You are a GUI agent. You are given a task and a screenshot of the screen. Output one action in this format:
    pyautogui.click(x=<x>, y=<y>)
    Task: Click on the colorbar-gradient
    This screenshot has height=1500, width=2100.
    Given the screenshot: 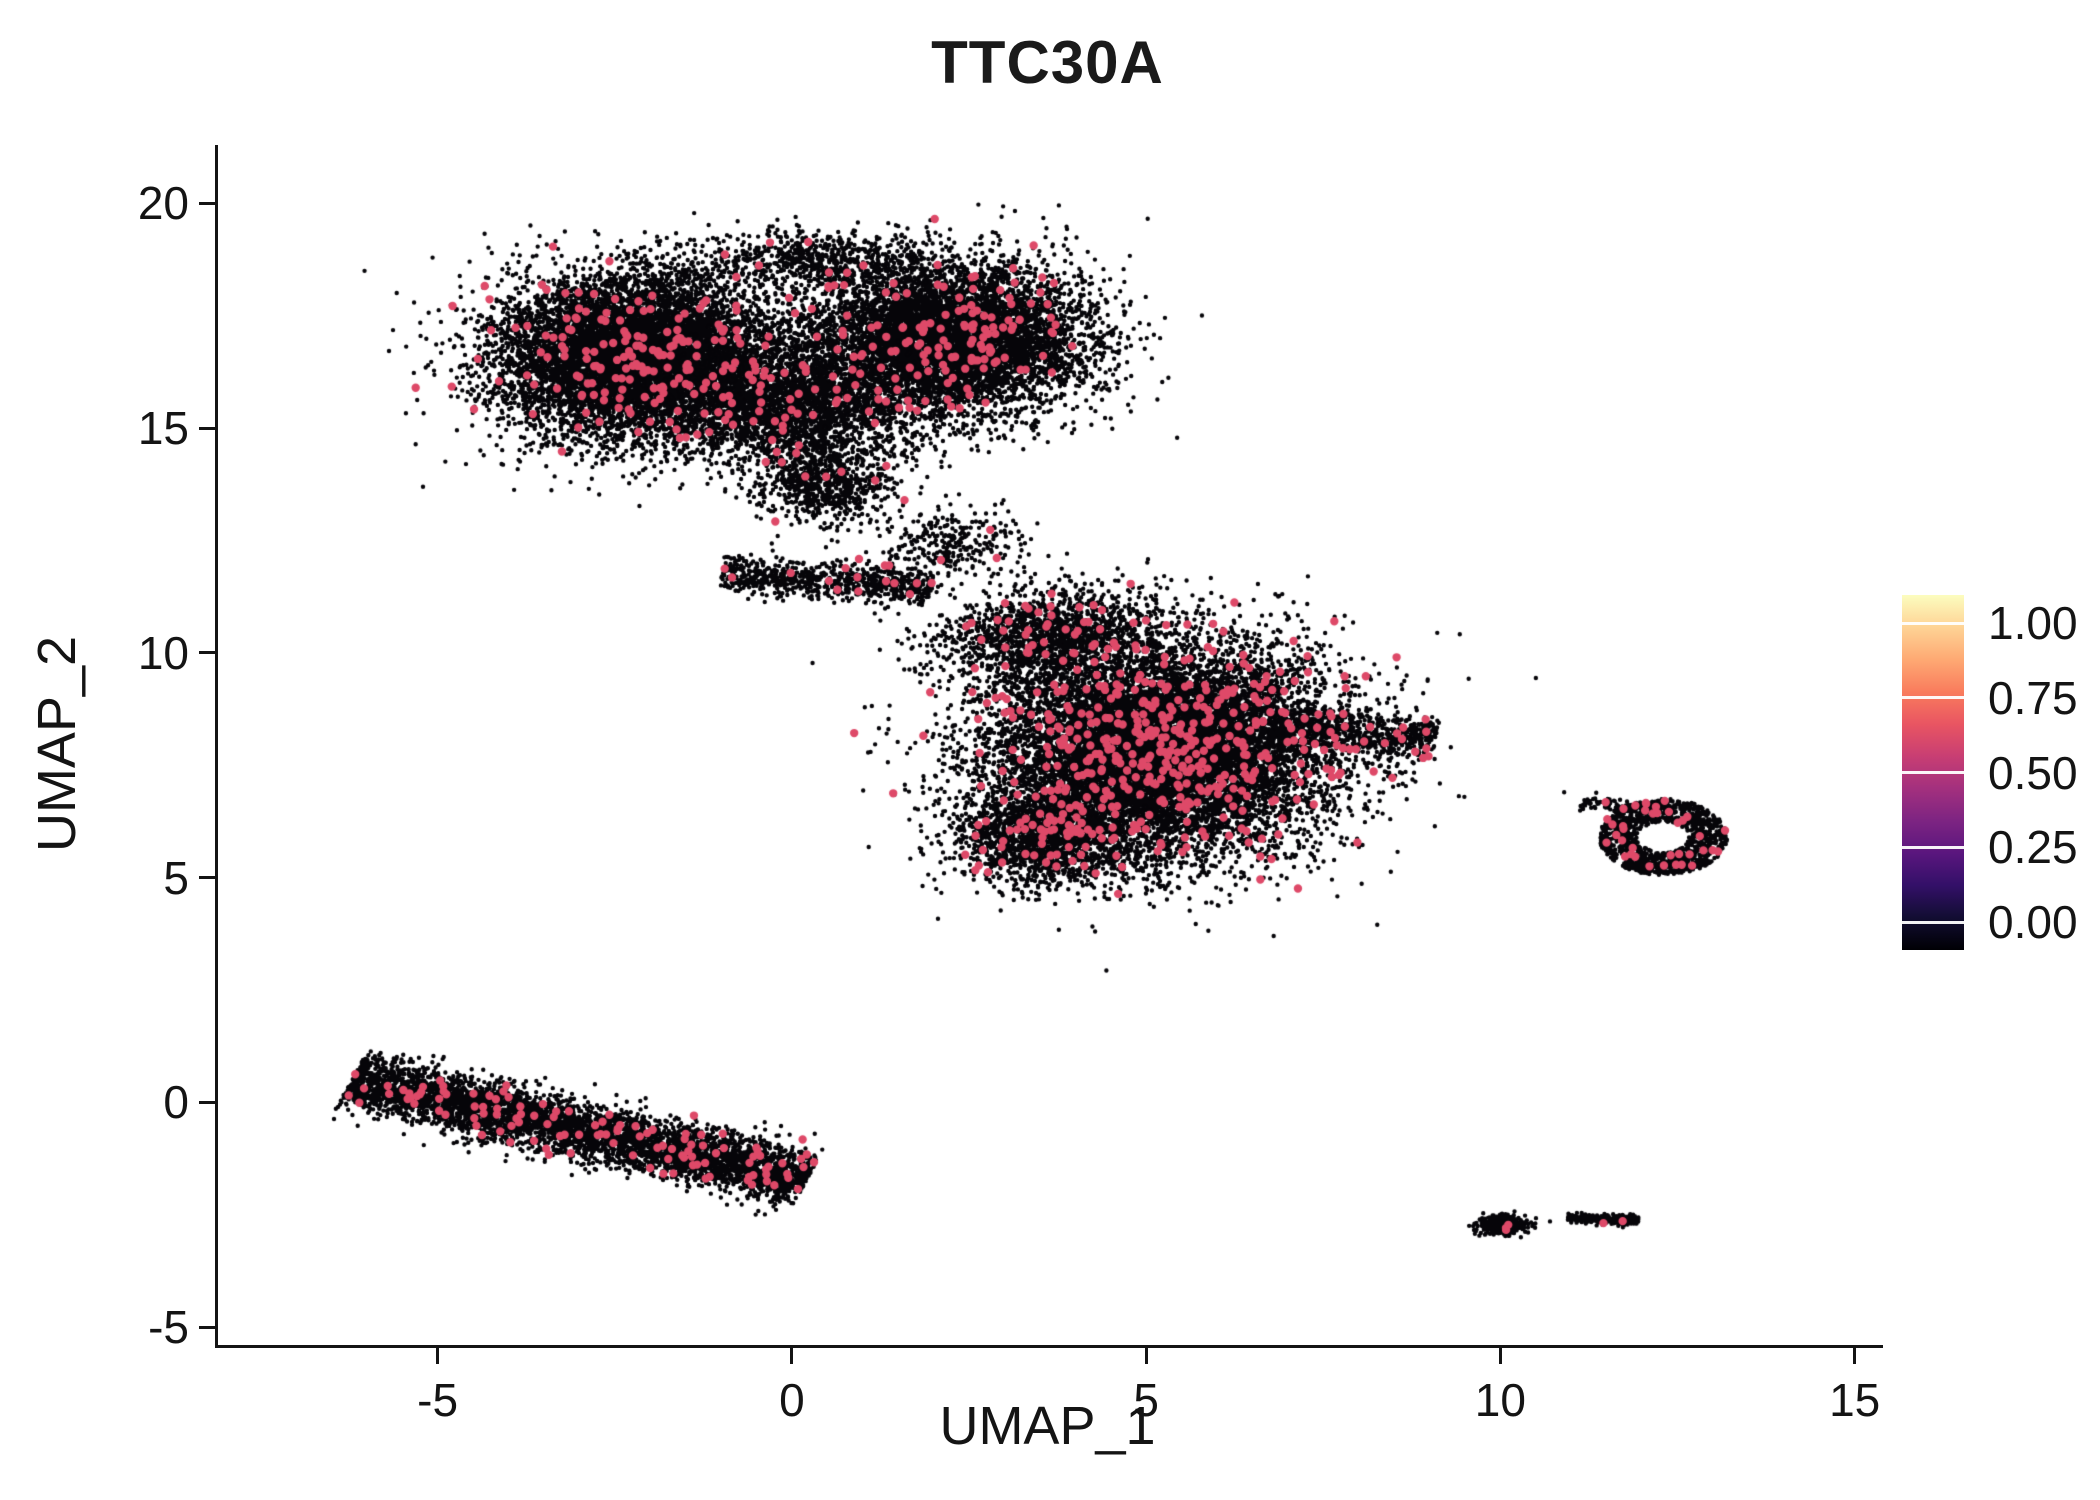 What is the action you would take?
    pyautogui.click(x=1933, y=772)
    